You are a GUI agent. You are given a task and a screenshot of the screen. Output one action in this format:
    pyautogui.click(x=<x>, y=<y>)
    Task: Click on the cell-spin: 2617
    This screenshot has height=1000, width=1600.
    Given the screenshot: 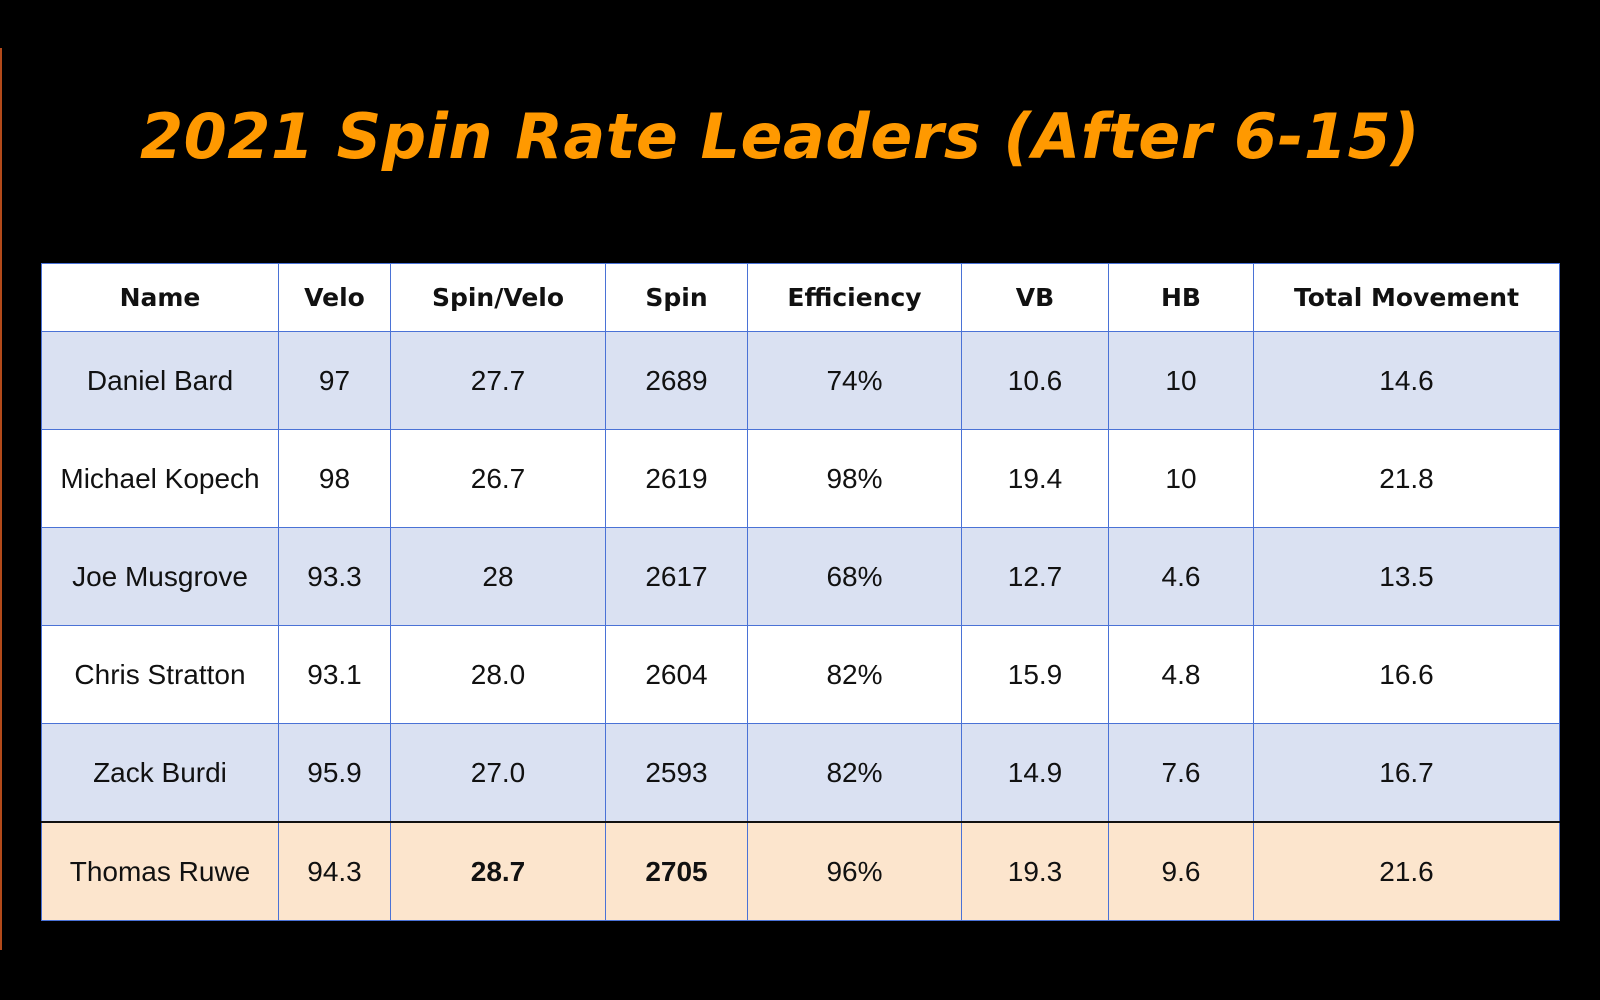 What is the action you would take?
    pyautogui.click(x=676, y=576)
    